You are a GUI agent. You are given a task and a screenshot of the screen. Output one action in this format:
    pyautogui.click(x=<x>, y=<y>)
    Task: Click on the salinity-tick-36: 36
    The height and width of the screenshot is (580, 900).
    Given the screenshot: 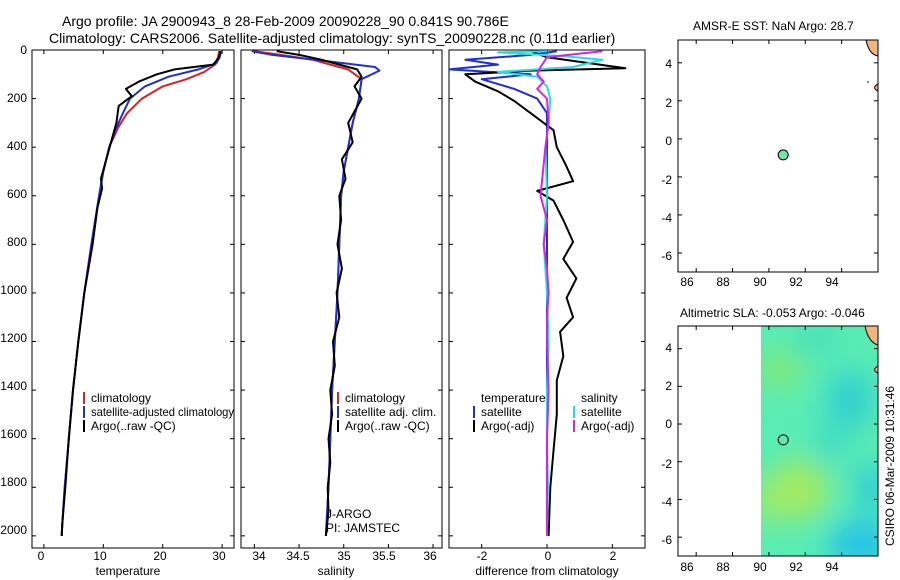 What is the action you would take?
    pyautogui.click(x=430, y=556)
    